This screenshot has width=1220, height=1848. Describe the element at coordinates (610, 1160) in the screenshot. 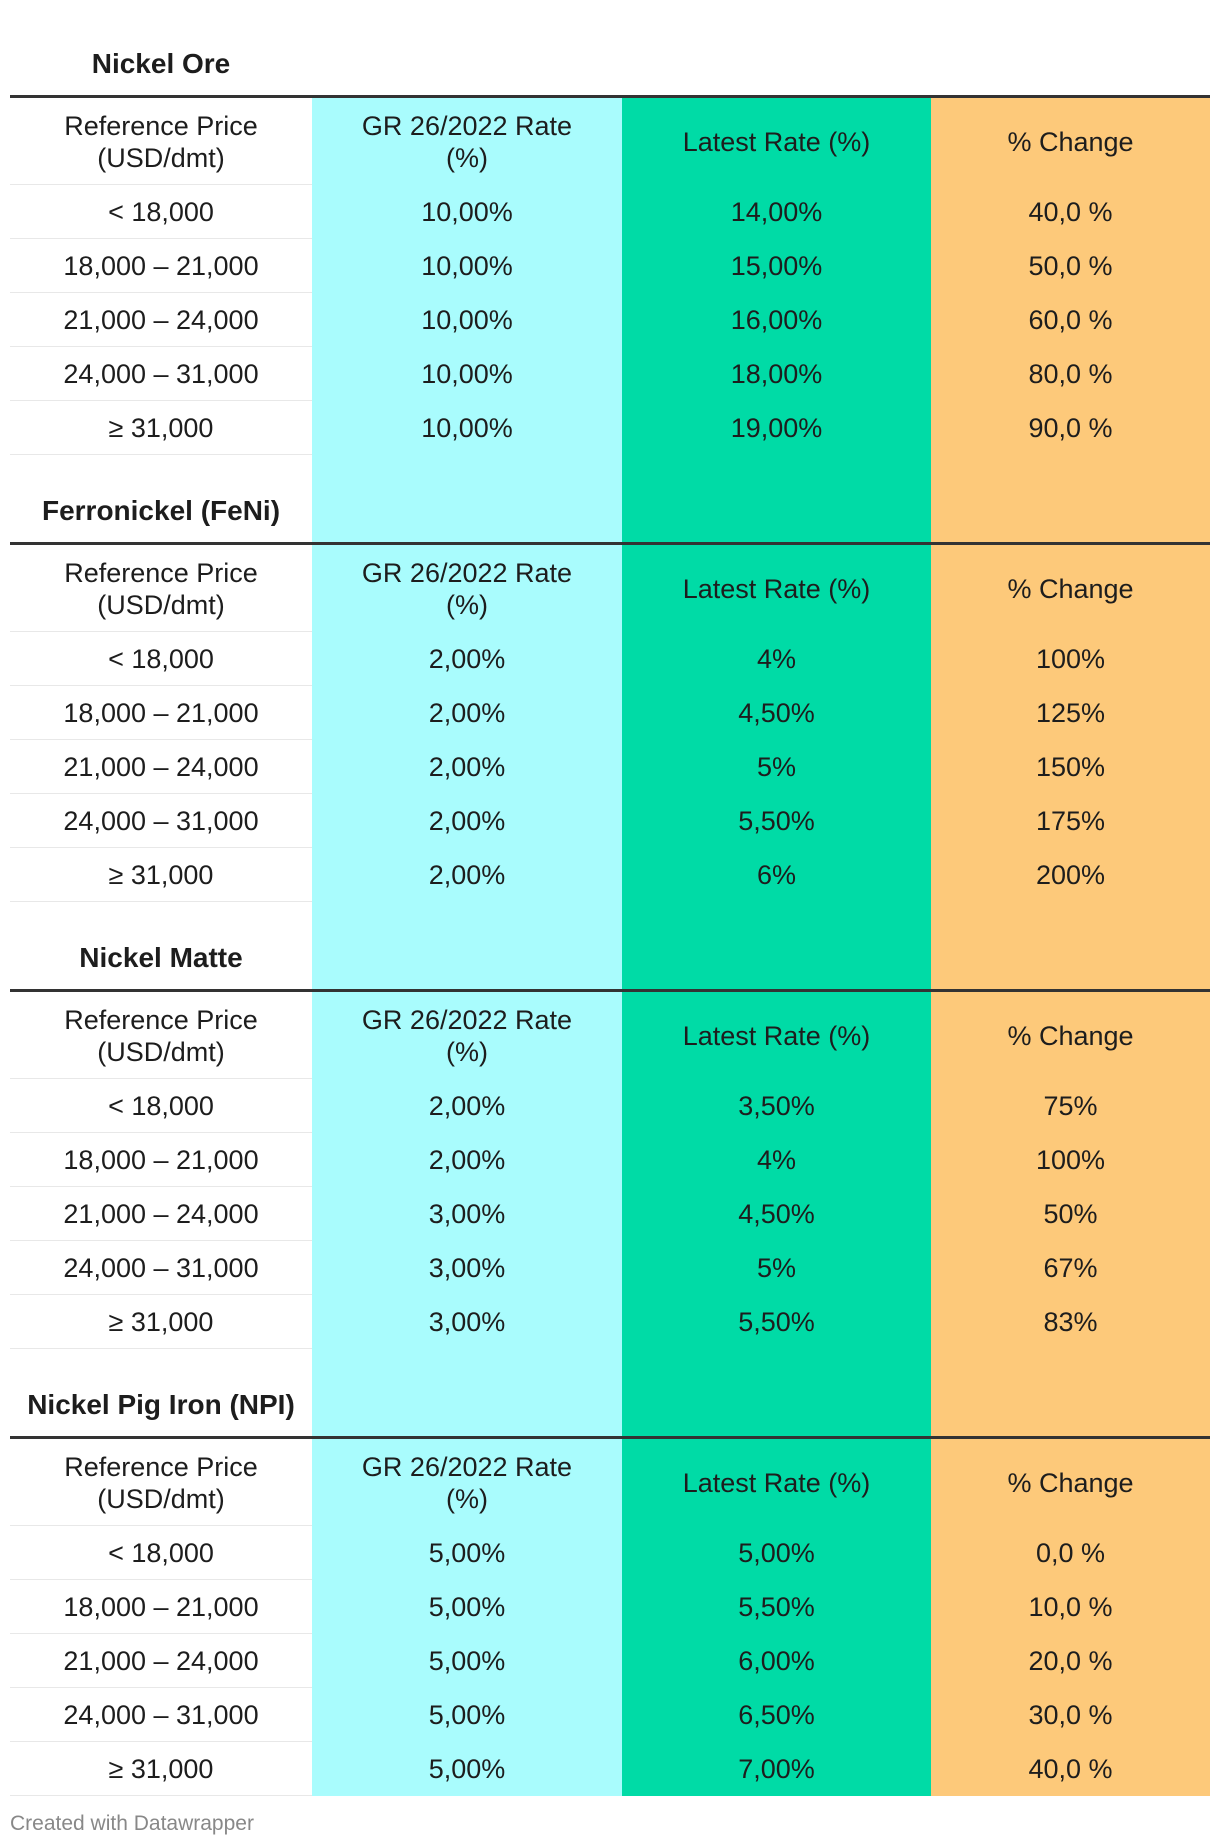

I see `table-row: 18,000 – 21,000 2,00% 4% 100%` at that location.